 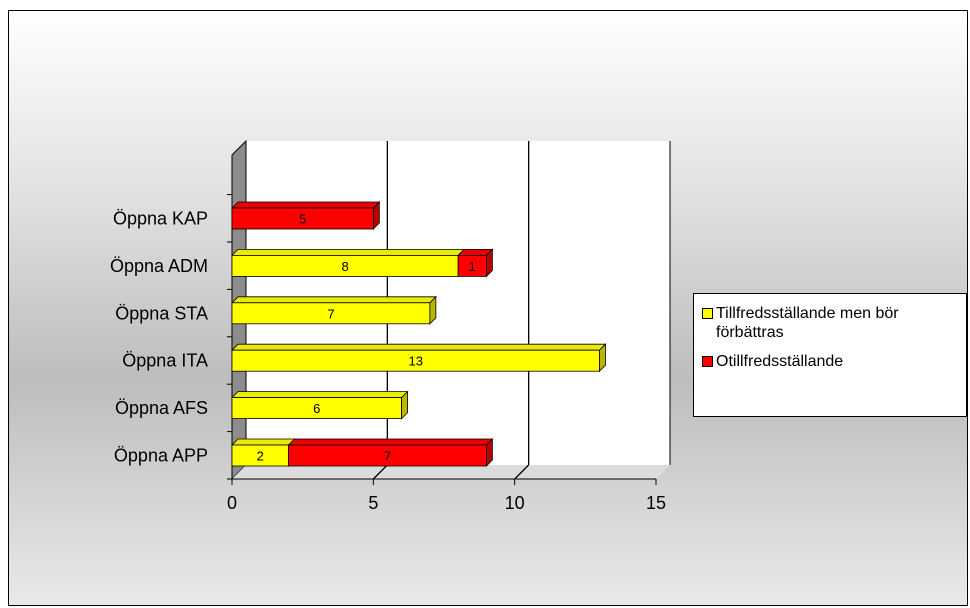 What do you see at coordinates (707, 361) in the screenshot?
I see `legend-swatch-red` at bounding box center [707, 361].